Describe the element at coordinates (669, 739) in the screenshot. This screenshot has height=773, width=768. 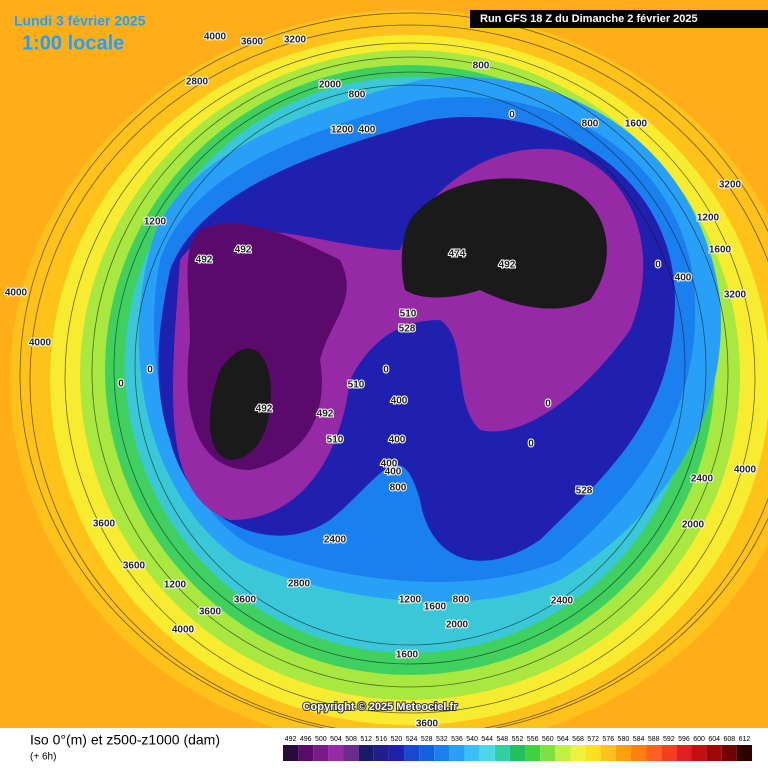
I see `colorbar-label: 592` at that location.